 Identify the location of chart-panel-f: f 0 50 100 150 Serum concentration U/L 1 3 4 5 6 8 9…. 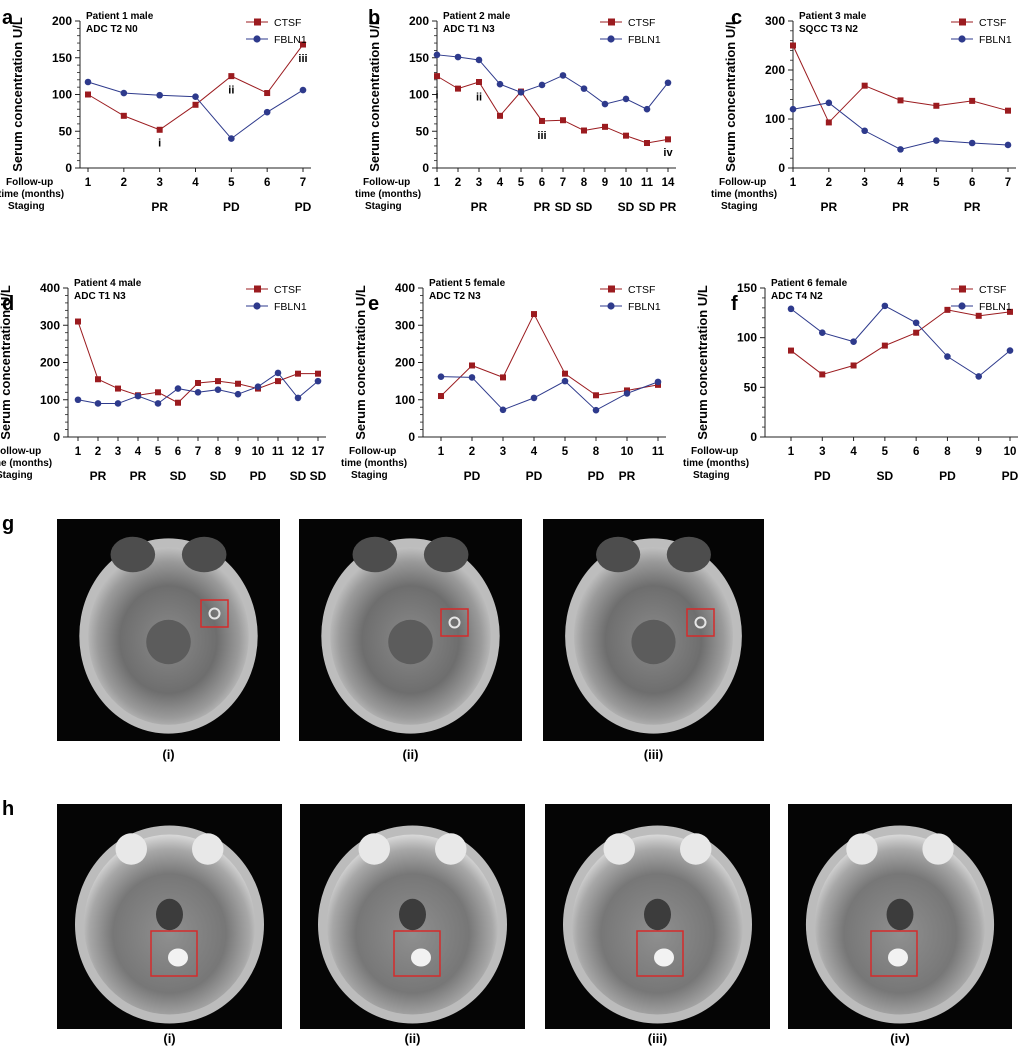
(851, 380).